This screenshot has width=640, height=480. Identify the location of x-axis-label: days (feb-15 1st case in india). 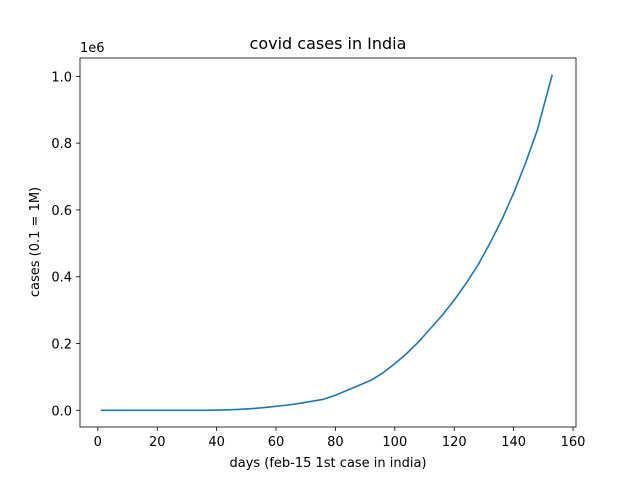
(327, 463).